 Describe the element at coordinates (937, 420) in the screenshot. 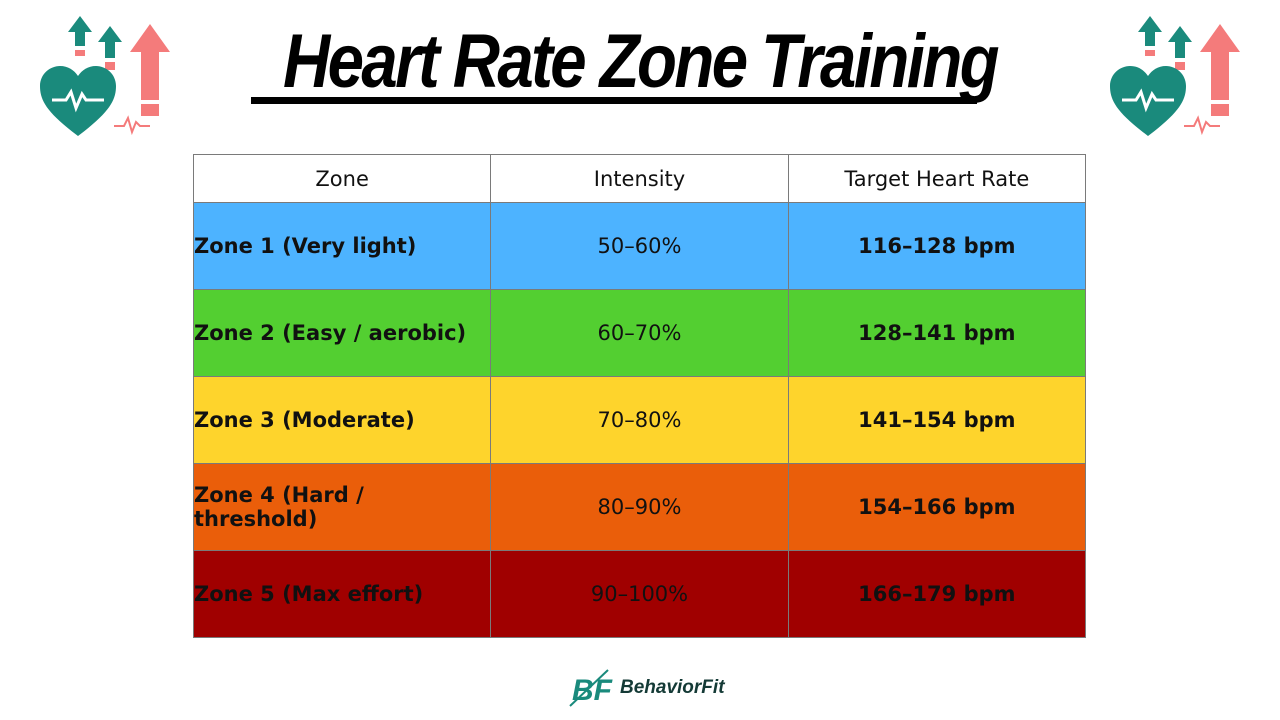

I see `target-heart-rate-cell: 141–154 bpm` at that location.